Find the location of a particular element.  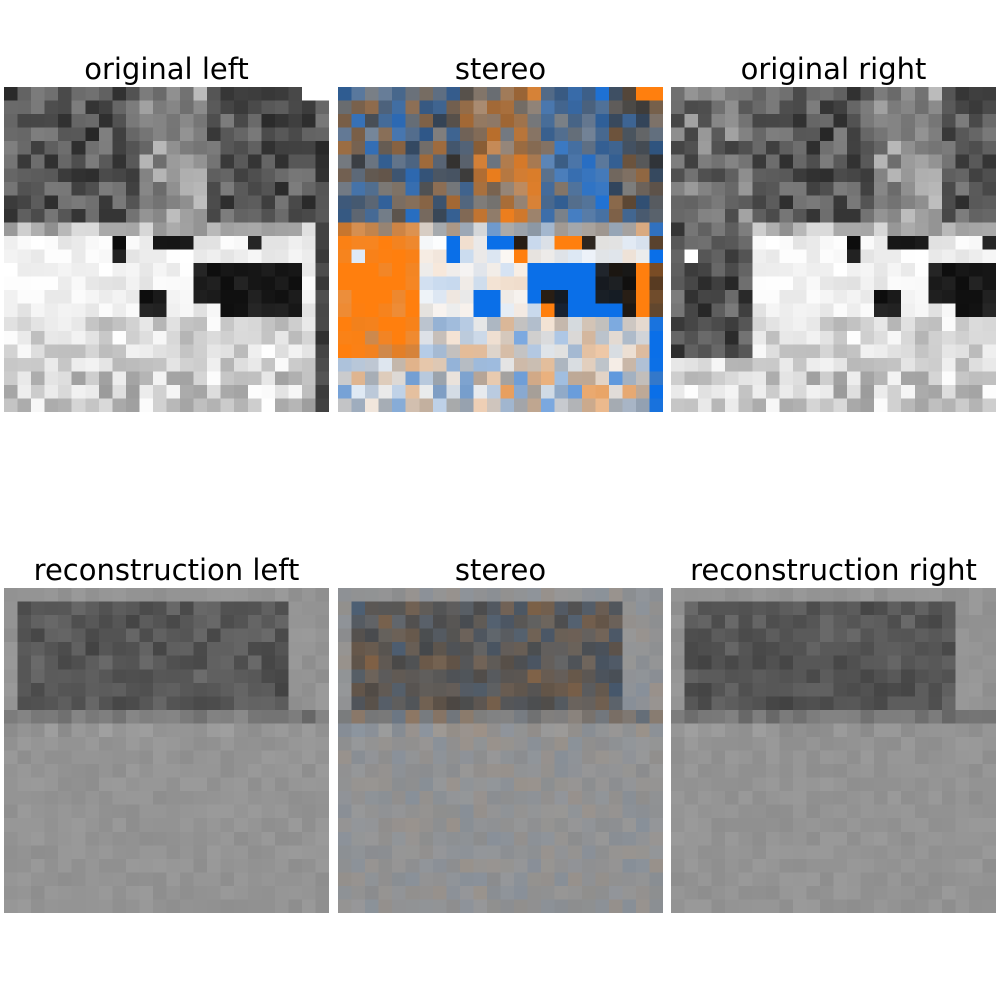

reconstruction-right-image is located at coordinates (833, 750).